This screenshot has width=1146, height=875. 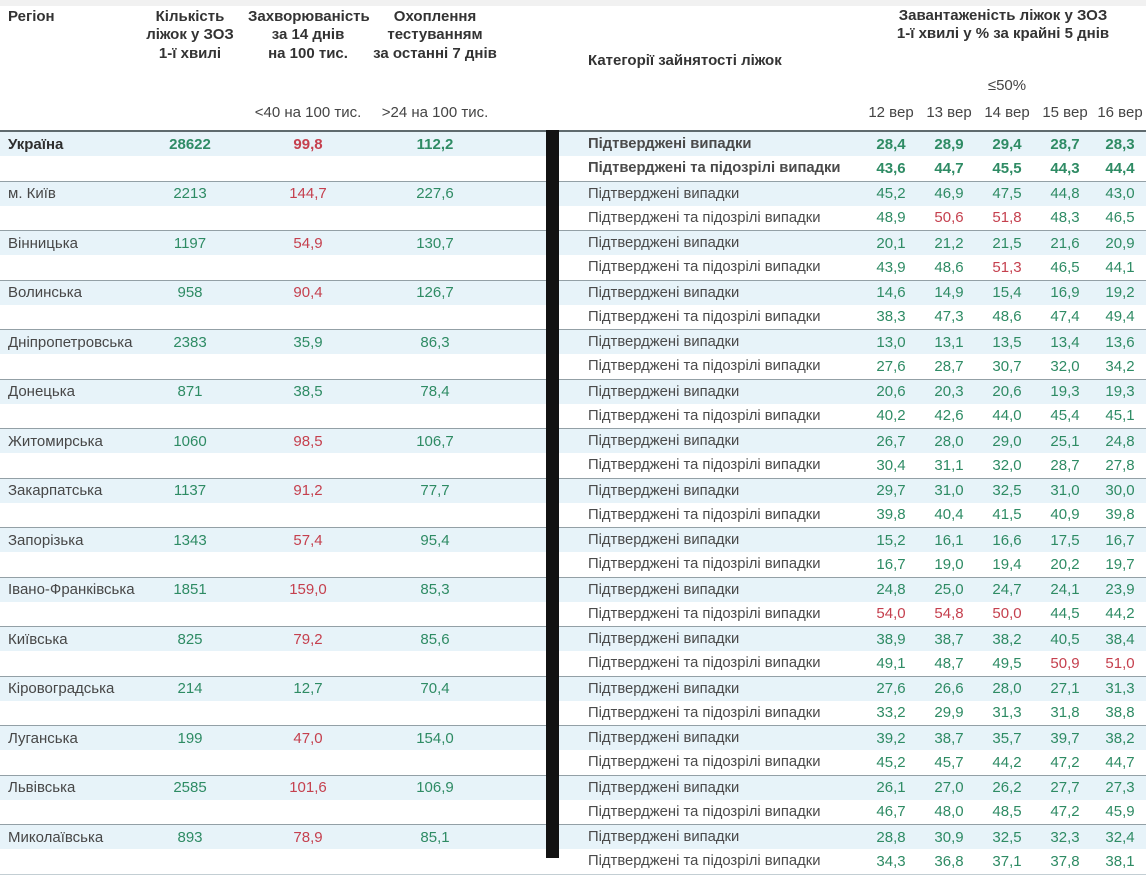 What do you see at coordinates (435, 194) in the screenshot?
I see `testing-value: 227,6` at bounding box center [435, 194].